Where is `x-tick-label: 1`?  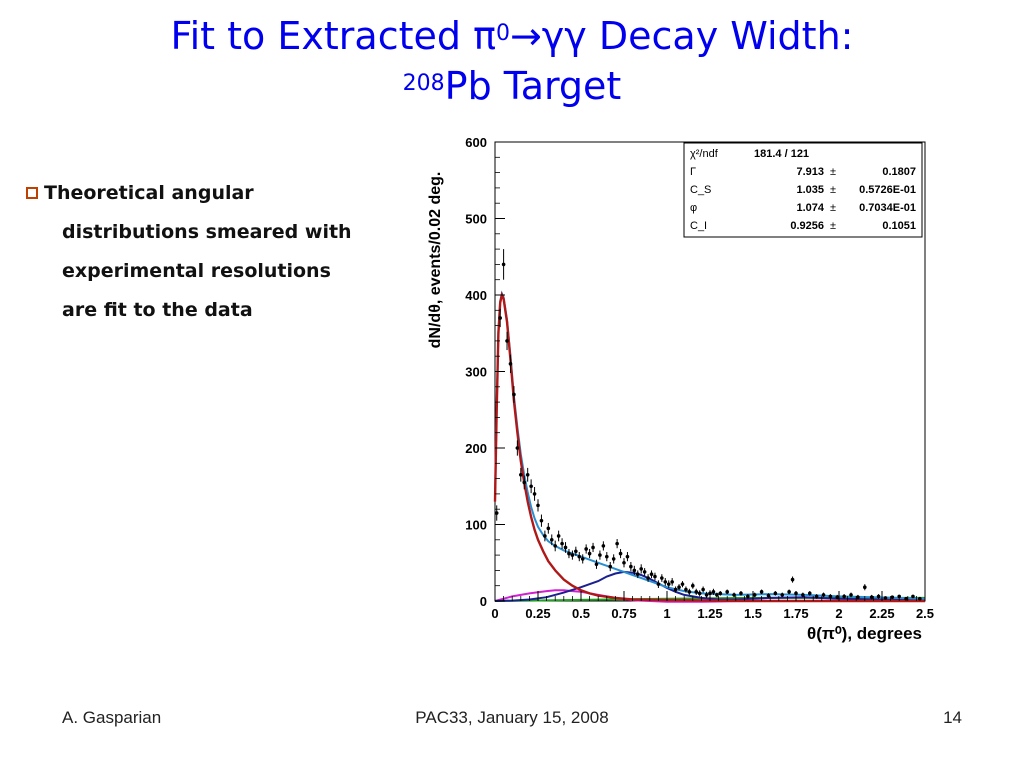 x-tick-label: 1 is located at coordinates (666, 613).